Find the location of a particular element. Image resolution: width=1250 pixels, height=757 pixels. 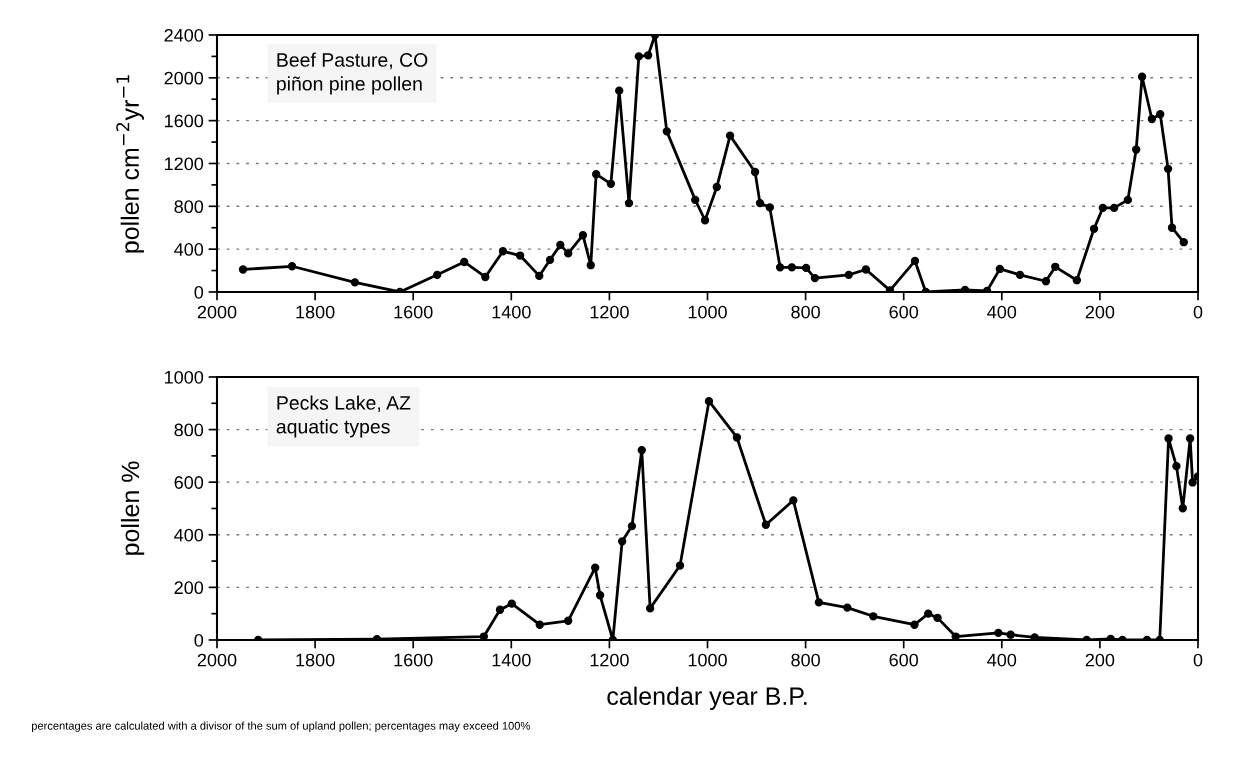

y-tick-label: 1200 is located at coordinates (184, 164).